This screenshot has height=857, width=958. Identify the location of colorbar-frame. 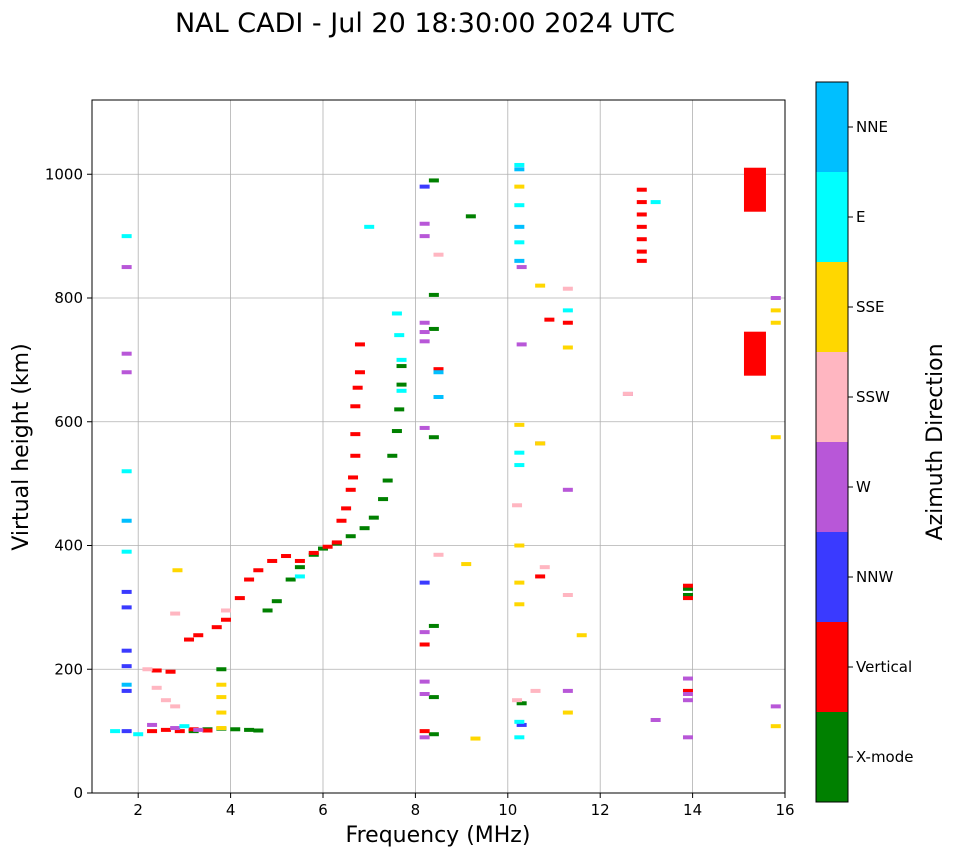
(832, 442).